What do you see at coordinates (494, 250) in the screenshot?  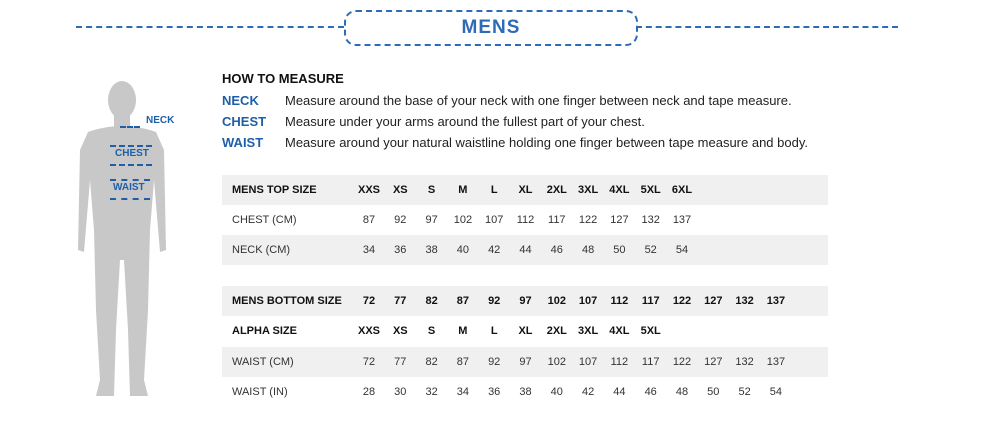 I see `table-cell: 42` at bounding box center [494, 250].